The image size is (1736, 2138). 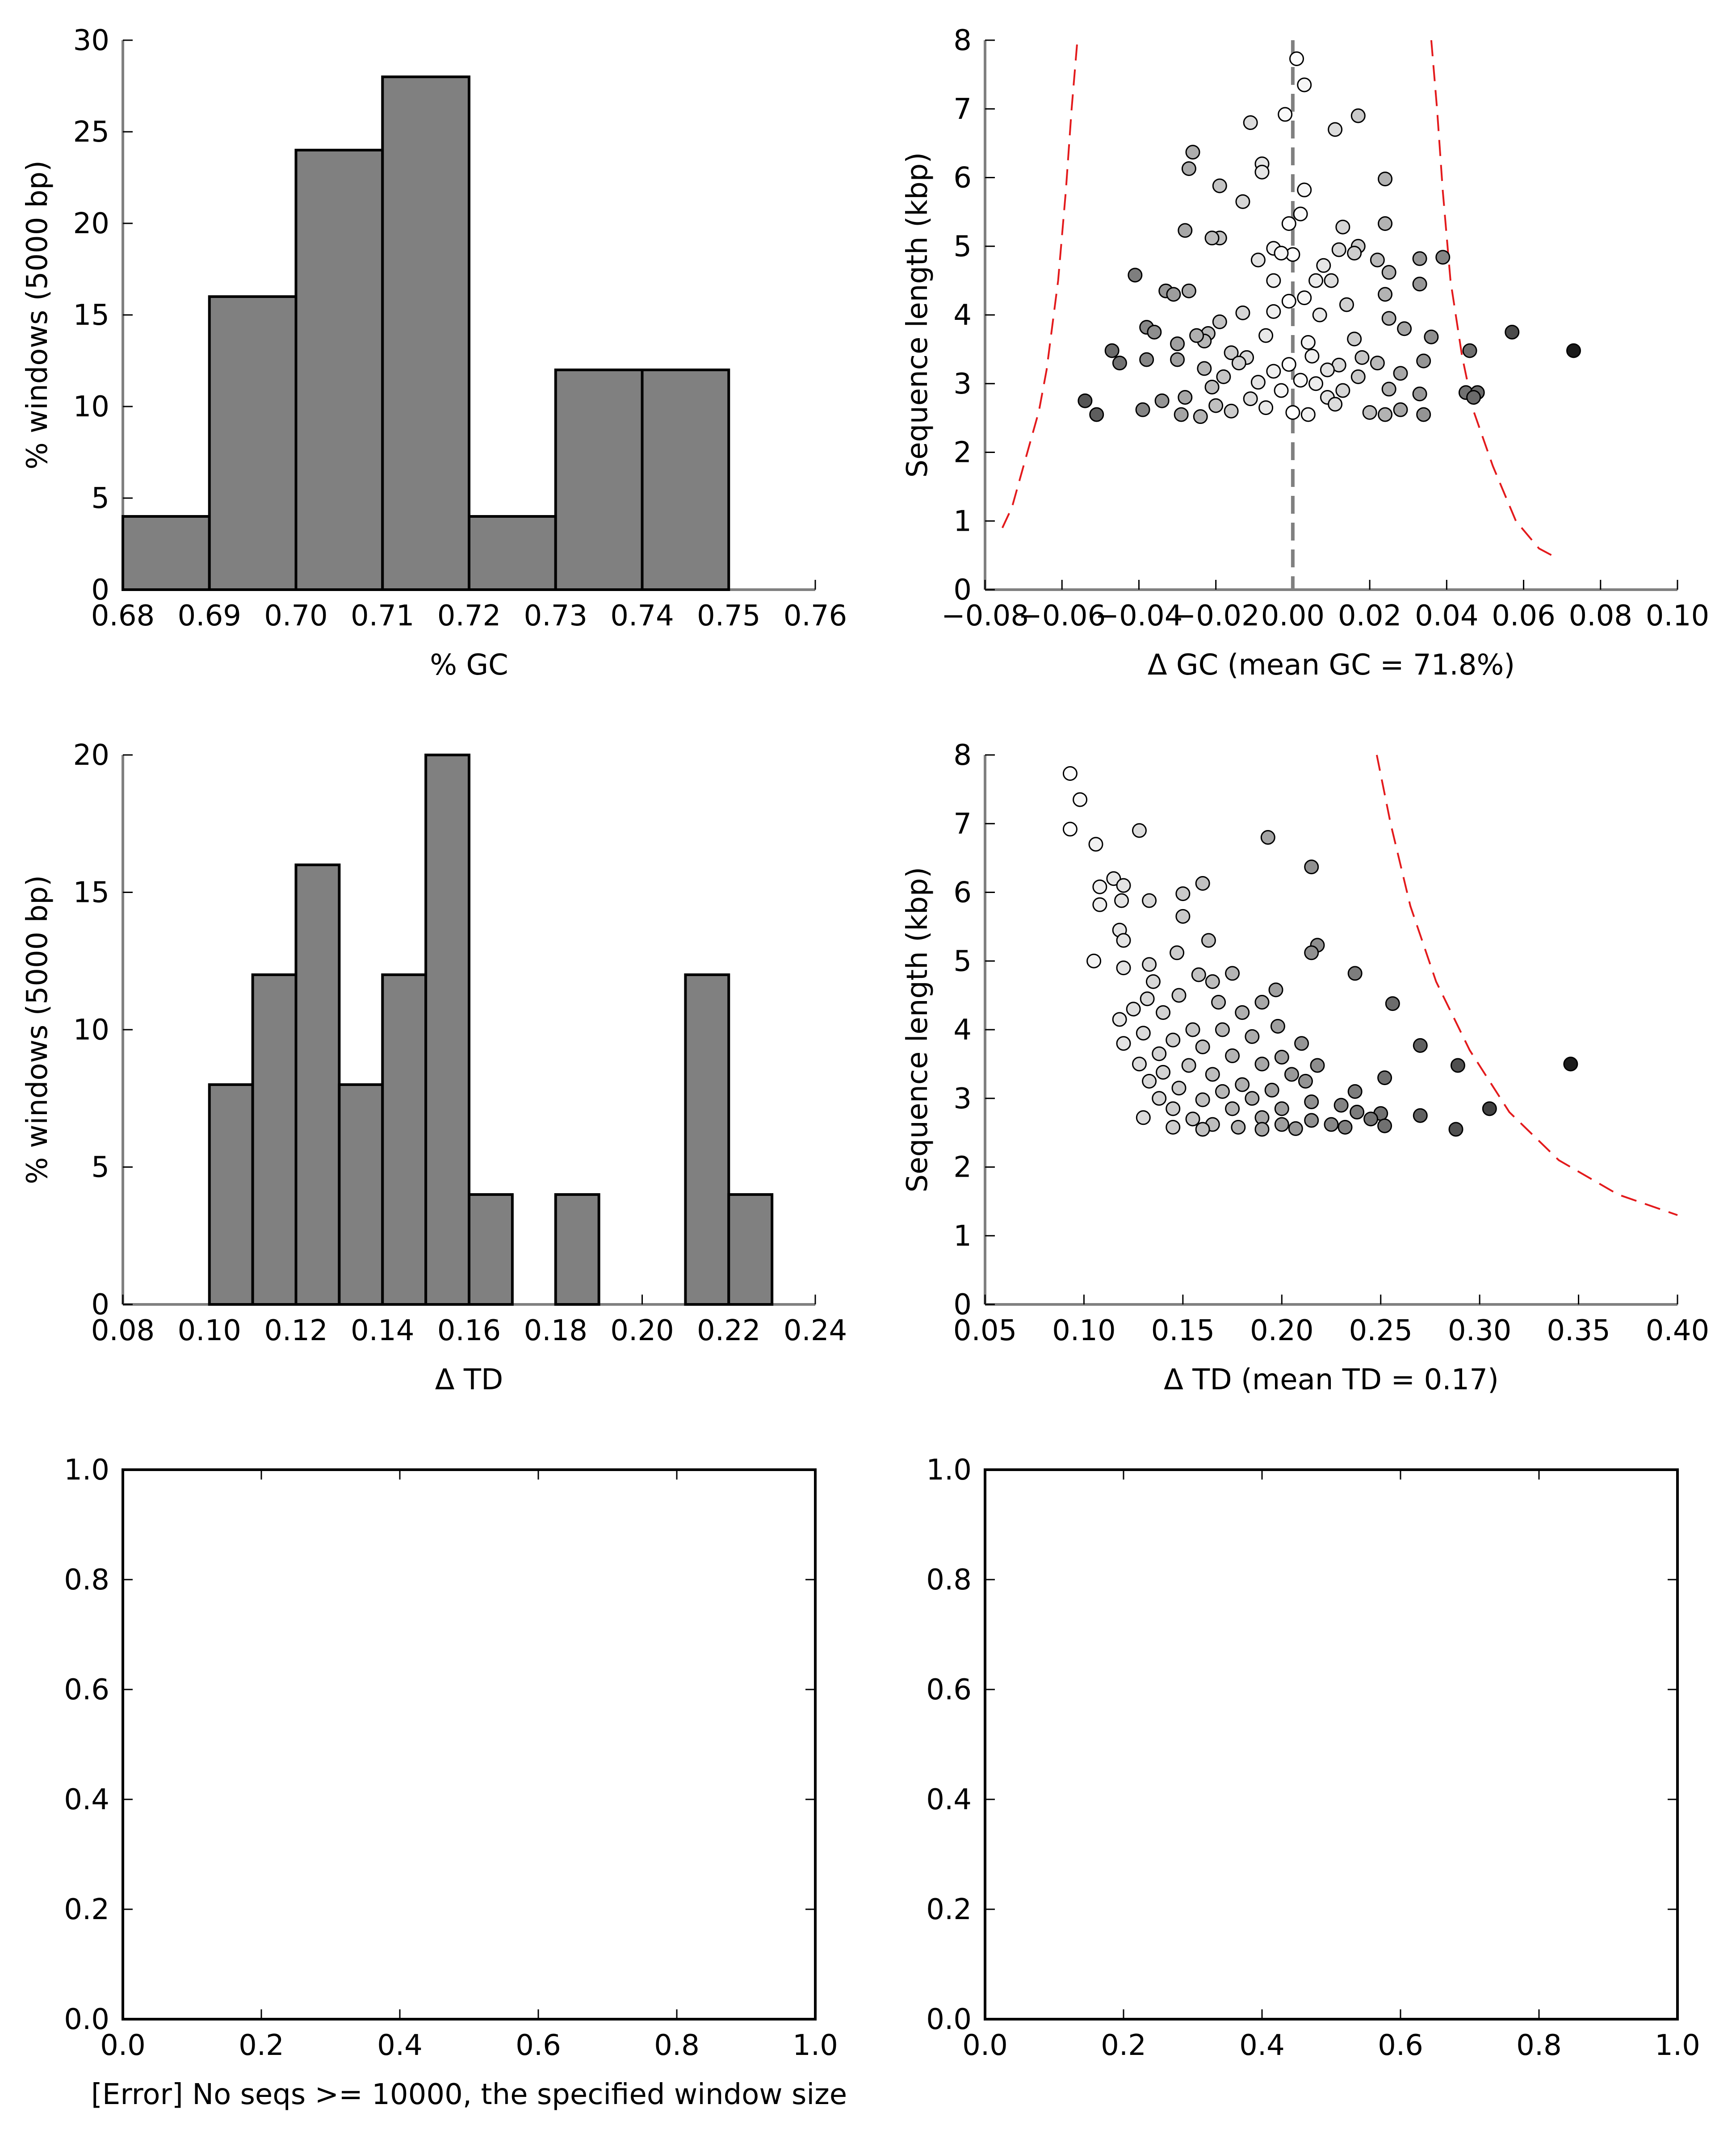 I want to click on x-tick-label: 0.72, so click(x=469, y=616).